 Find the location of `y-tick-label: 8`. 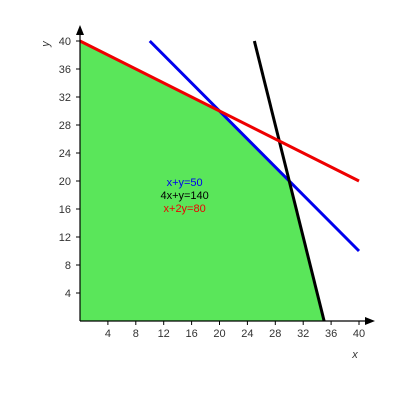

y-tick-label: 8 is located at coordinates (68, 266).